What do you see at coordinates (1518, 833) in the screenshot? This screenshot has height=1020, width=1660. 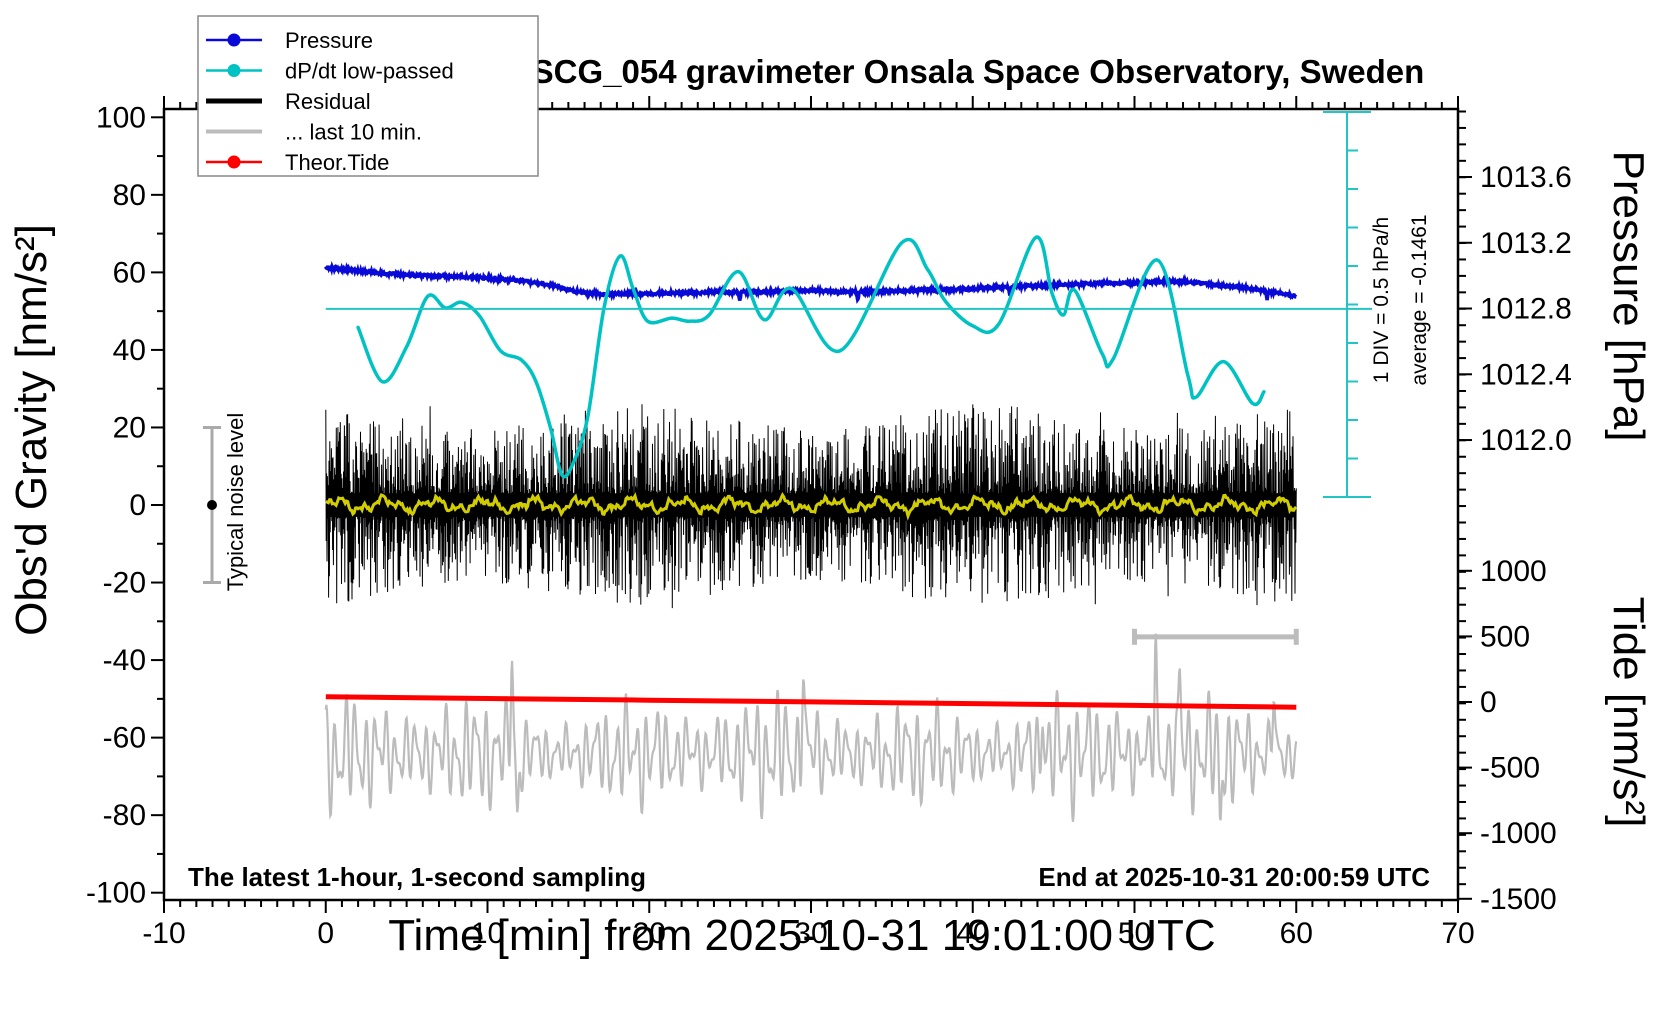 I see `tide-tick-label: -1000` at bounding box center [1518, 833].